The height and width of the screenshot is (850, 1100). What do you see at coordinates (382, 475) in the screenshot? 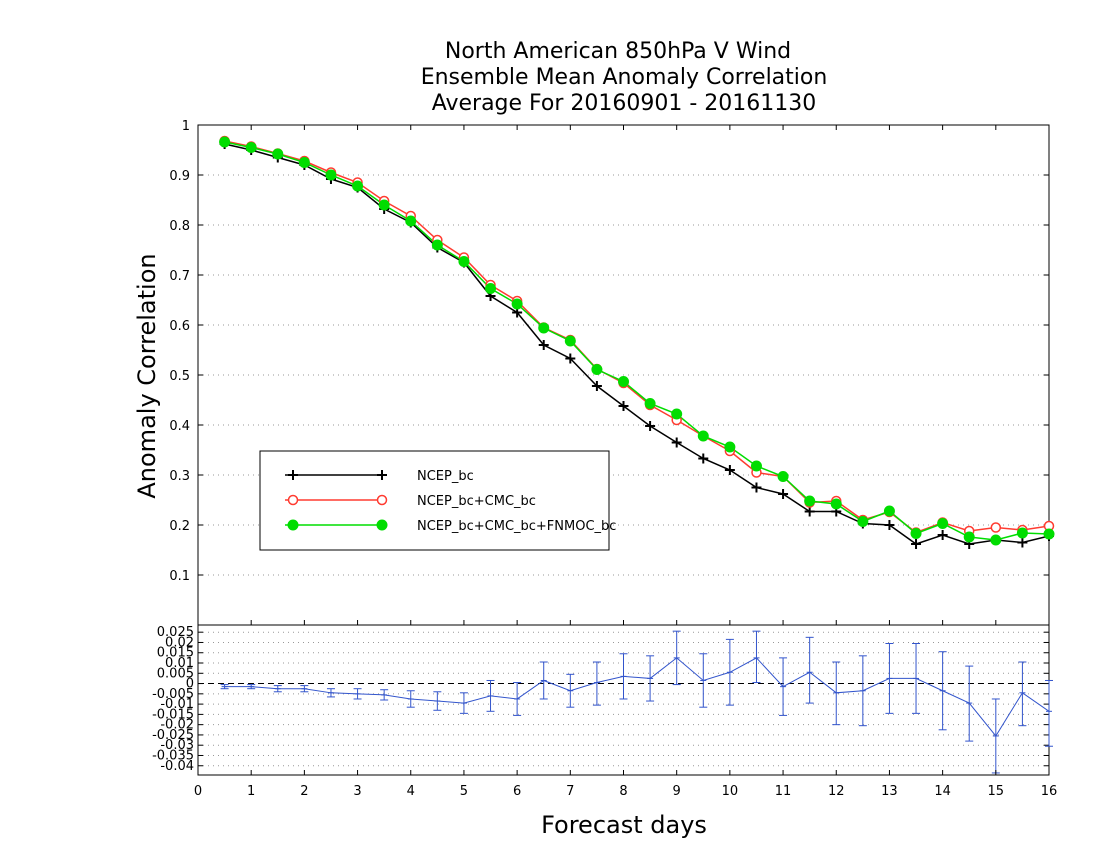
I see `legend-marker-0-end` at bounding box center [382, 475].